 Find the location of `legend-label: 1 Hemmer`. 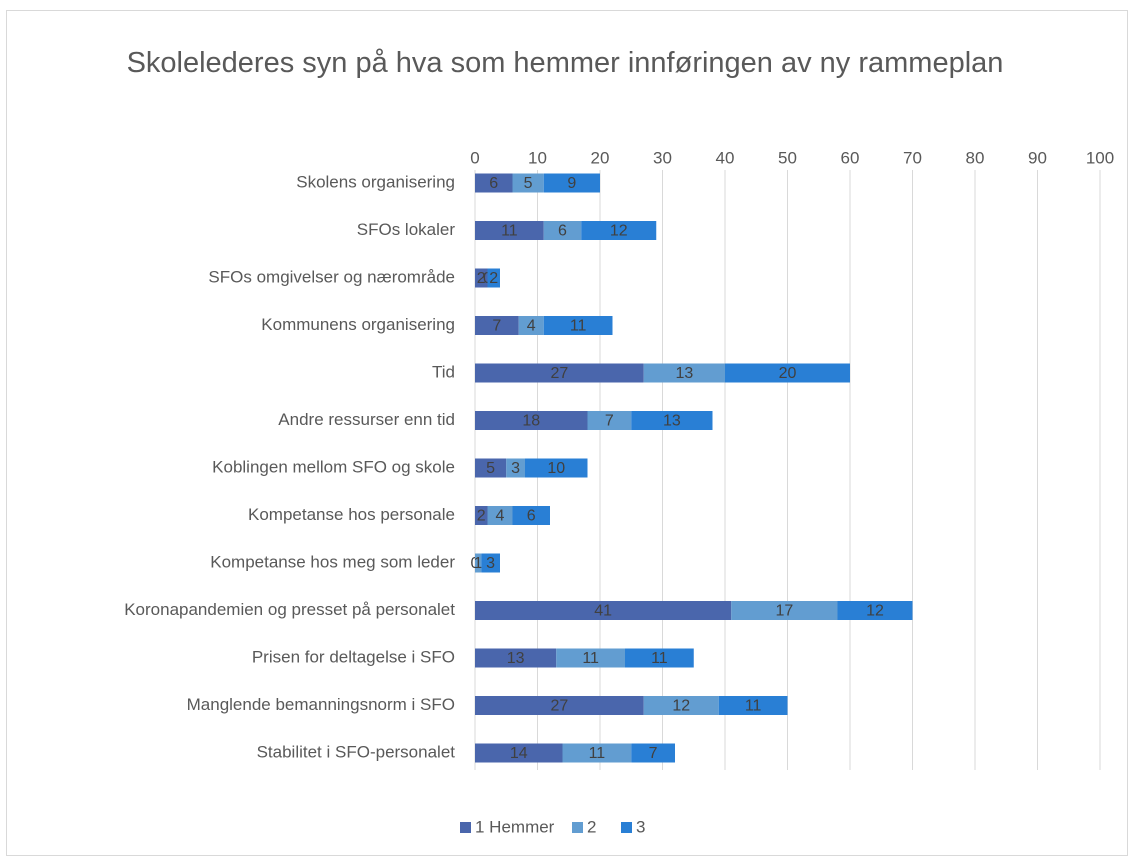

legend-label: 1 Hemmer is located at coordinates (515, 826).